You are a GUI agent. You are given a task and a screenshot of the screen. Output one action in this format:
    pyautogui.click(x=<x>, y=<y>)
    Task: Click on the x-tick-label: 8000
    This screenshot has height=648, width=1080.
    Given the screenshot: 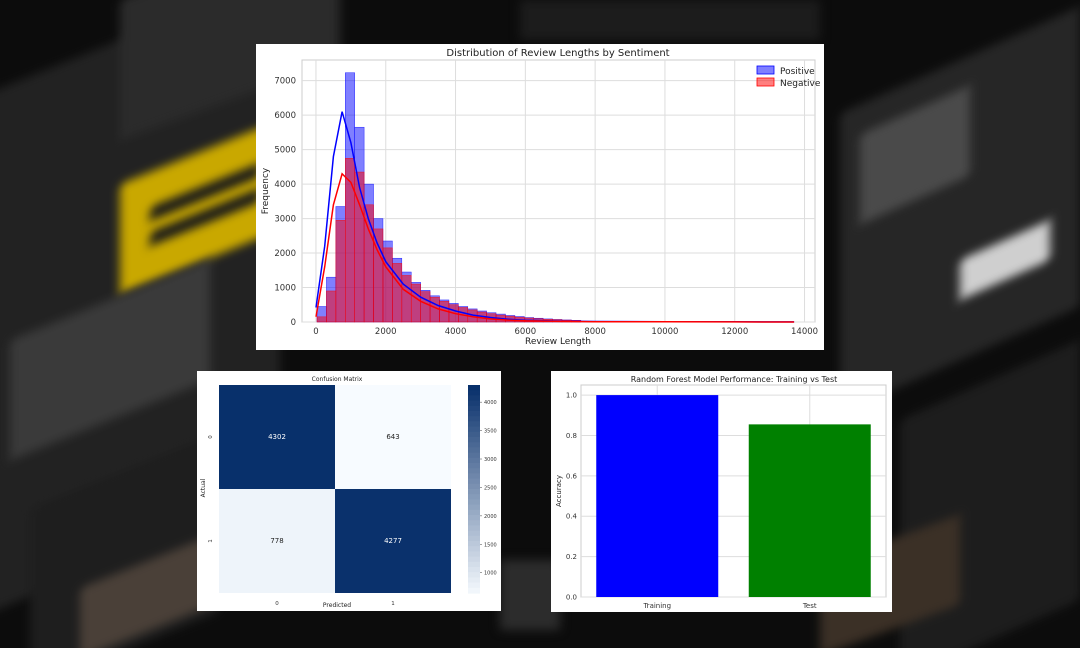 What is the action you would take?
    pyautogui.click(x=595, y=332)
    